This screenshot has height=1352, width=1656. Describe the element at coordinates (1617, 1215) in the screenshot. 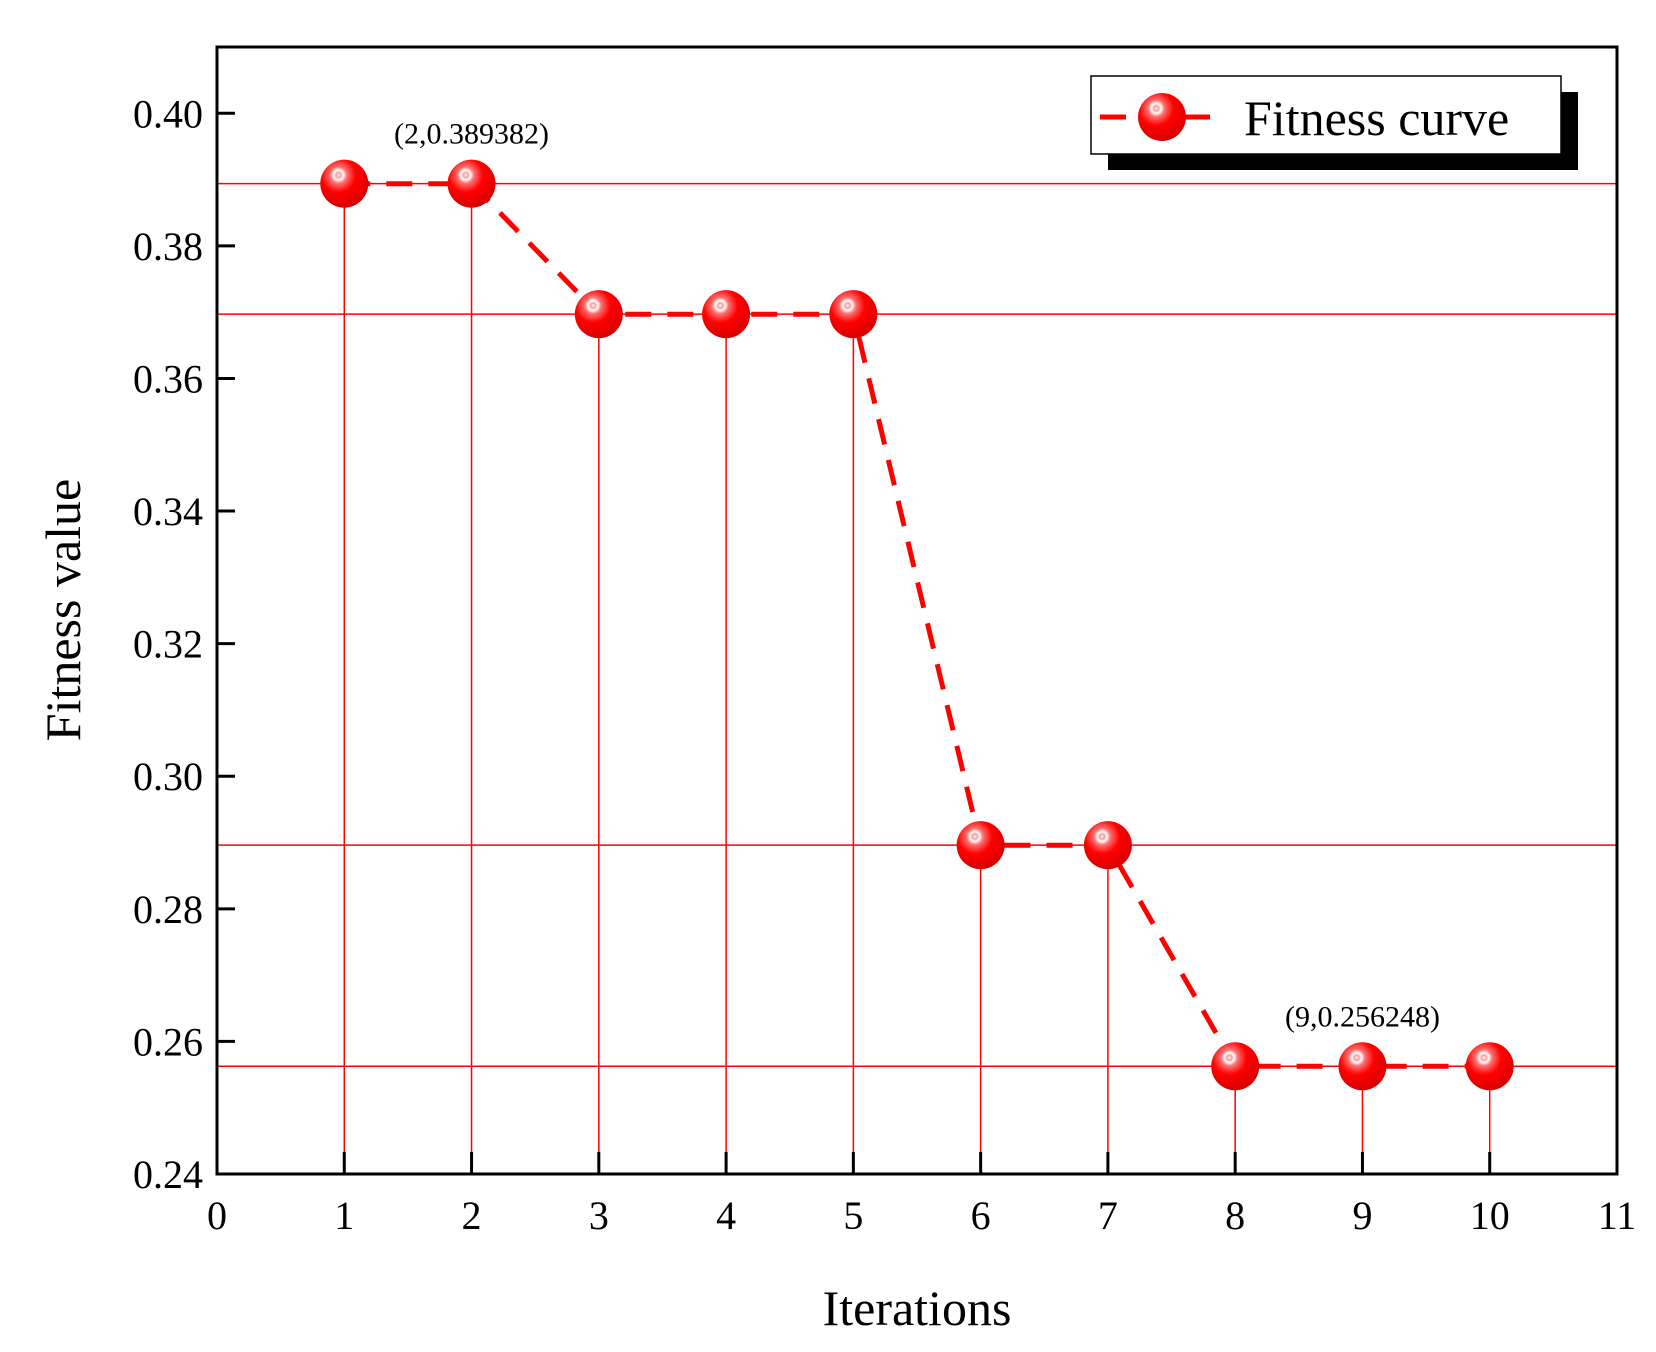

I see `x-tick-label: 11` at that location.